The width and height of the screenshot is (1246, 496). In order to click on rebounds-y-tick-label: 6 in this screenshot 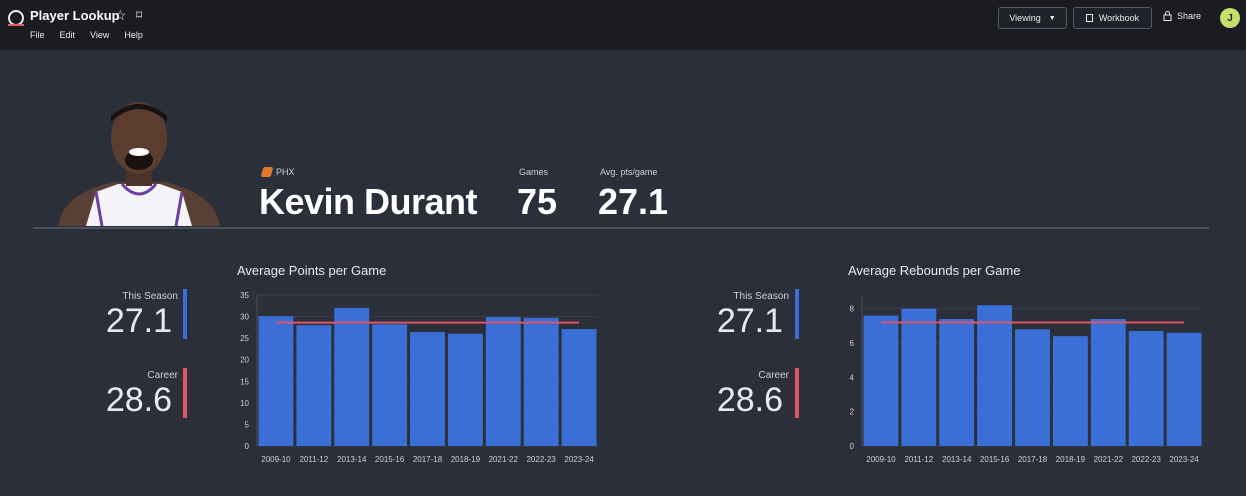, I will do `click(852, 343)`.